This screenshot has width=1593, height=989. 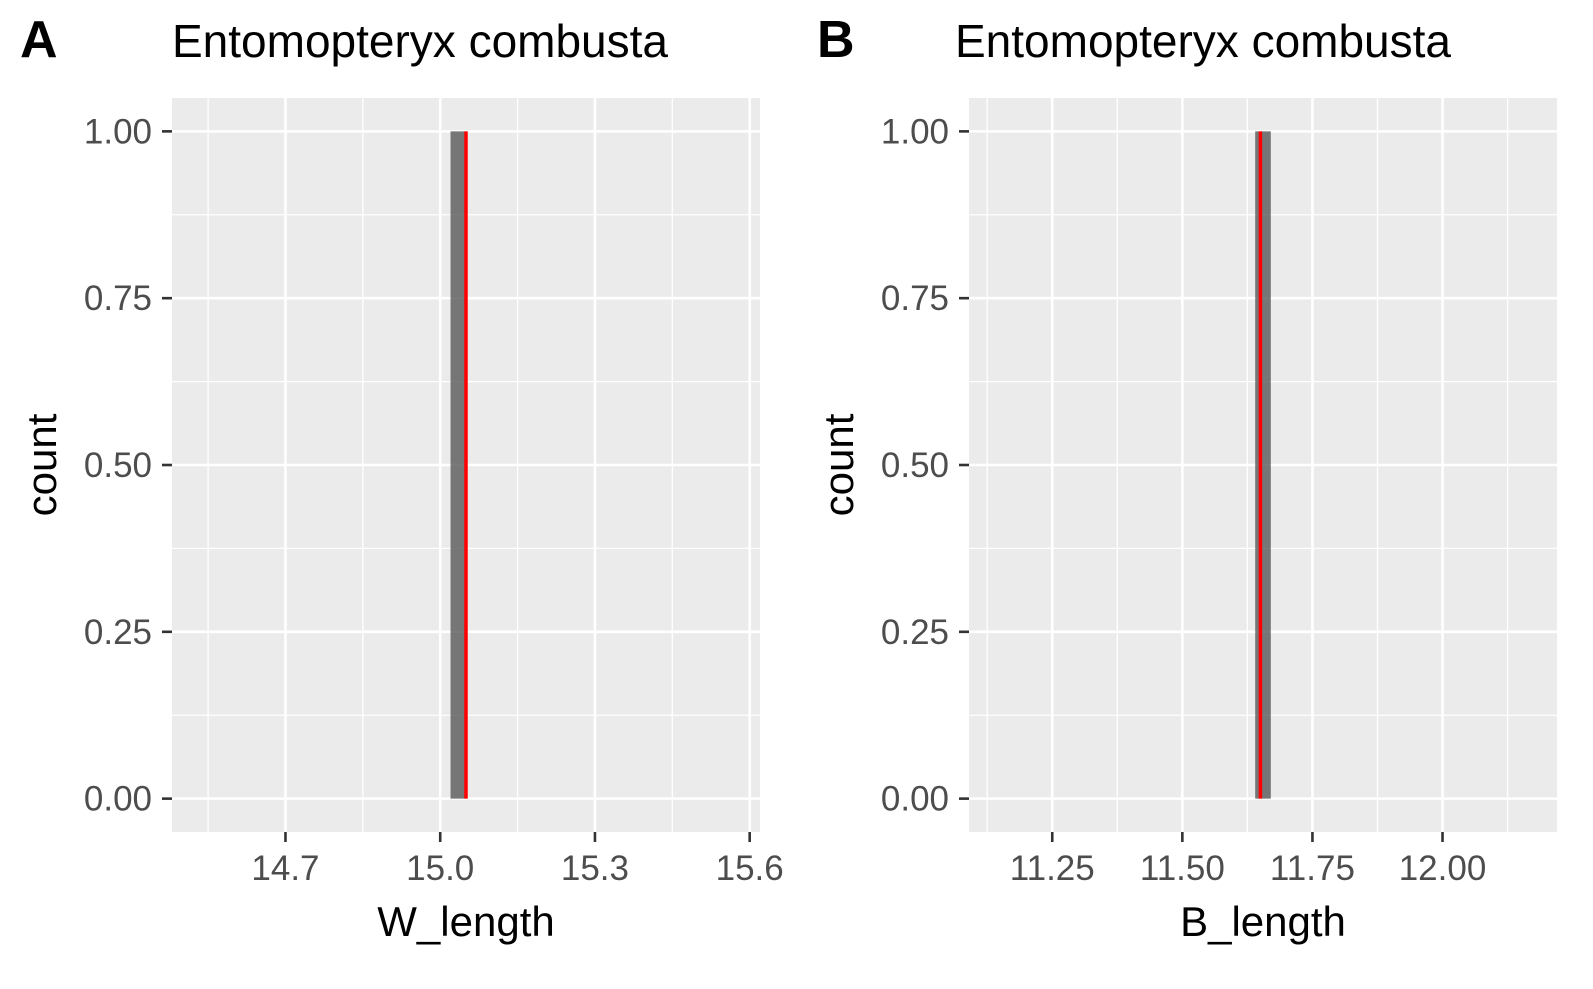 What do you see at coordinates (118, 465) in the screenshot?
I see `y-tick-label-a: 0.50` at bounding box center [118, 465].